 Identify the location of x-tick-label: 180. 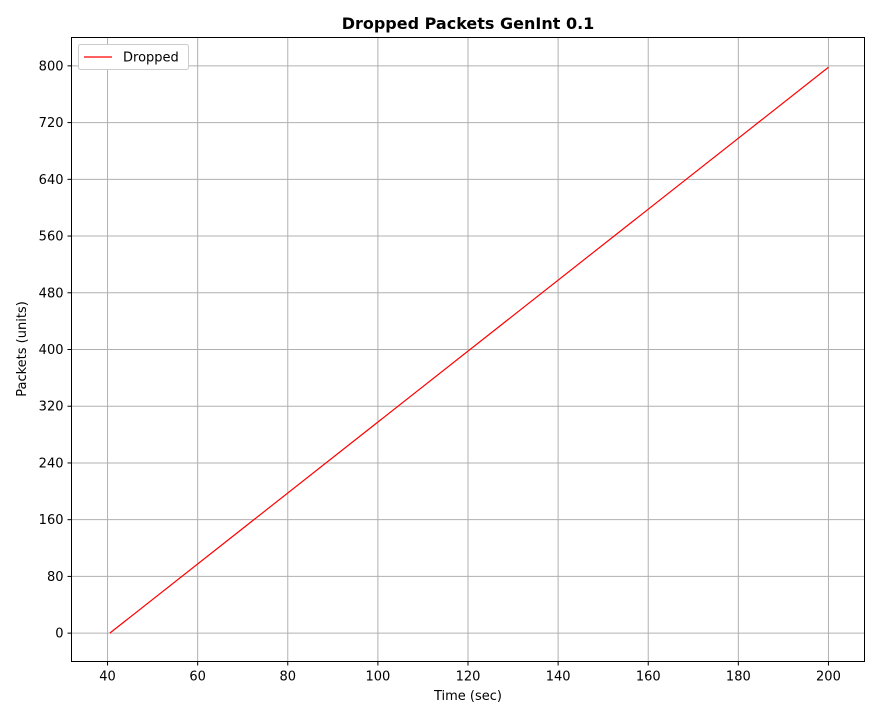
(738, 677).